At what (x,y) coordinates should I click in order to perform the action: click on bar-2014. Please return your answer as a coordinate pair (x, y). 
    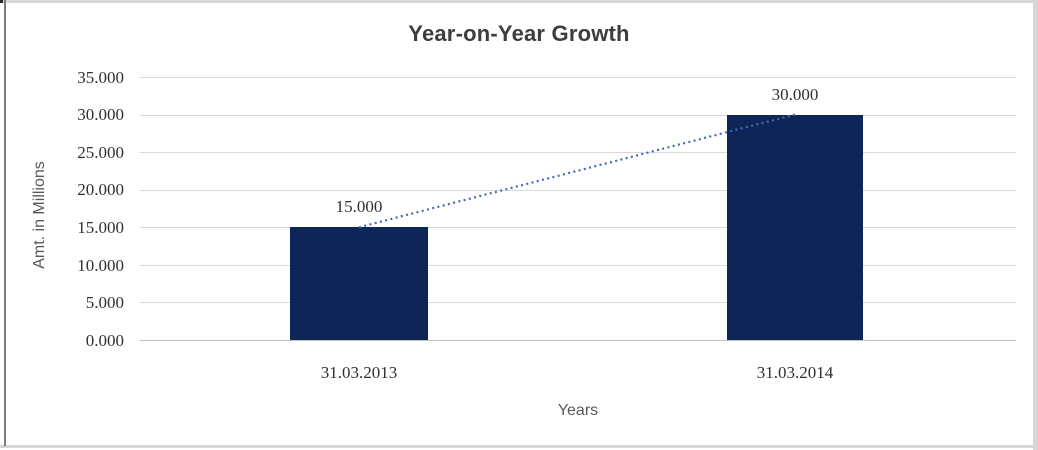
    Looking at the image, I should click on (795, 227).